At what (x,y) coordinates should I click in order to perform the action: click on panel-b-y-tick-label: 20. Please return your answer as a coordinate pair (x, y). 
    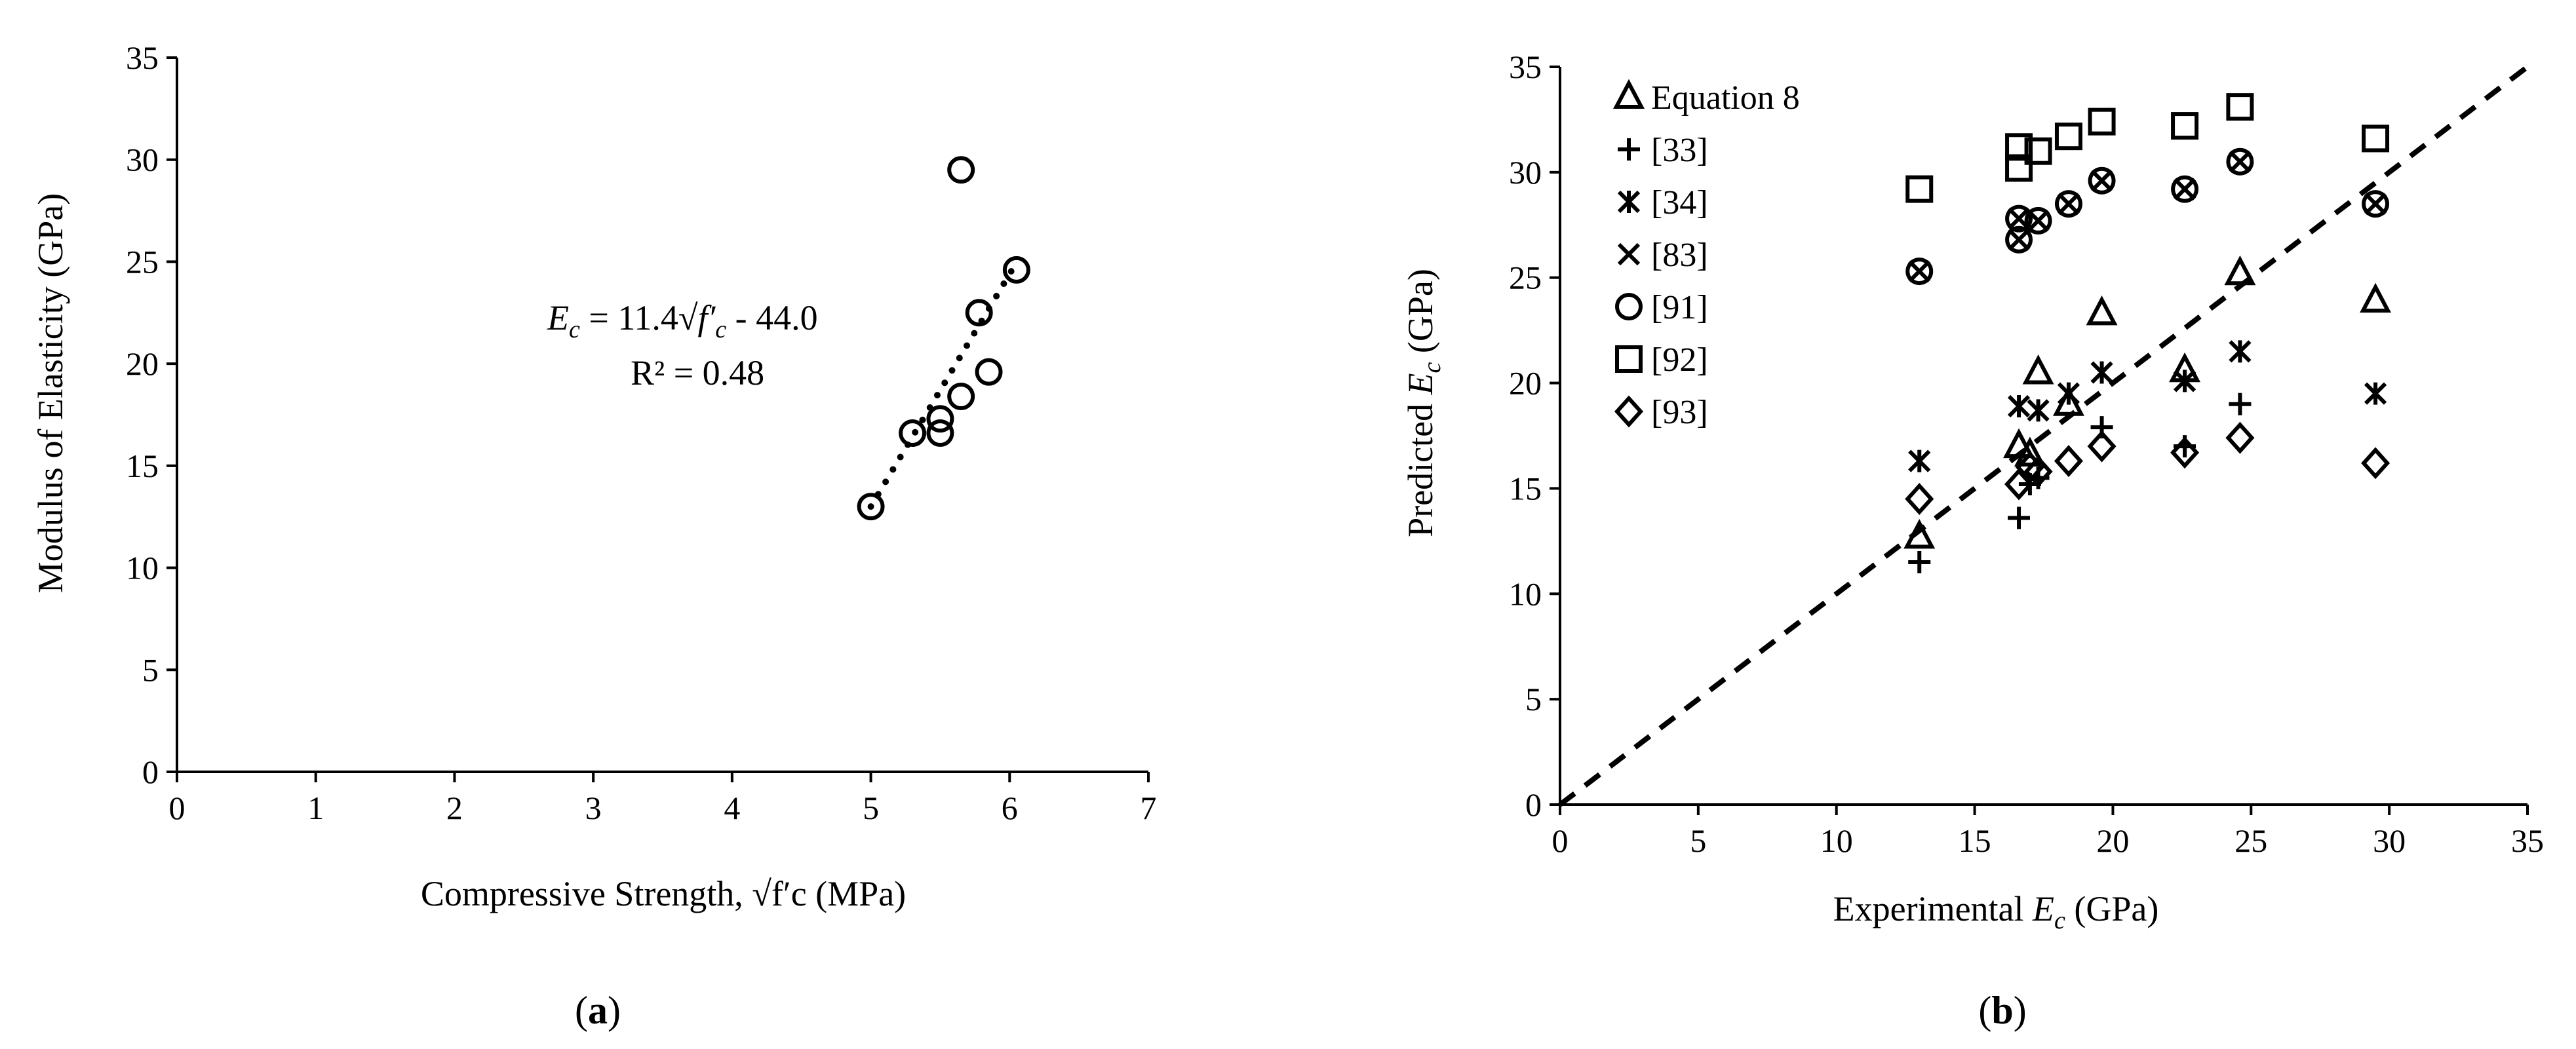
    Looking at the image, I should click on (1525, 383).